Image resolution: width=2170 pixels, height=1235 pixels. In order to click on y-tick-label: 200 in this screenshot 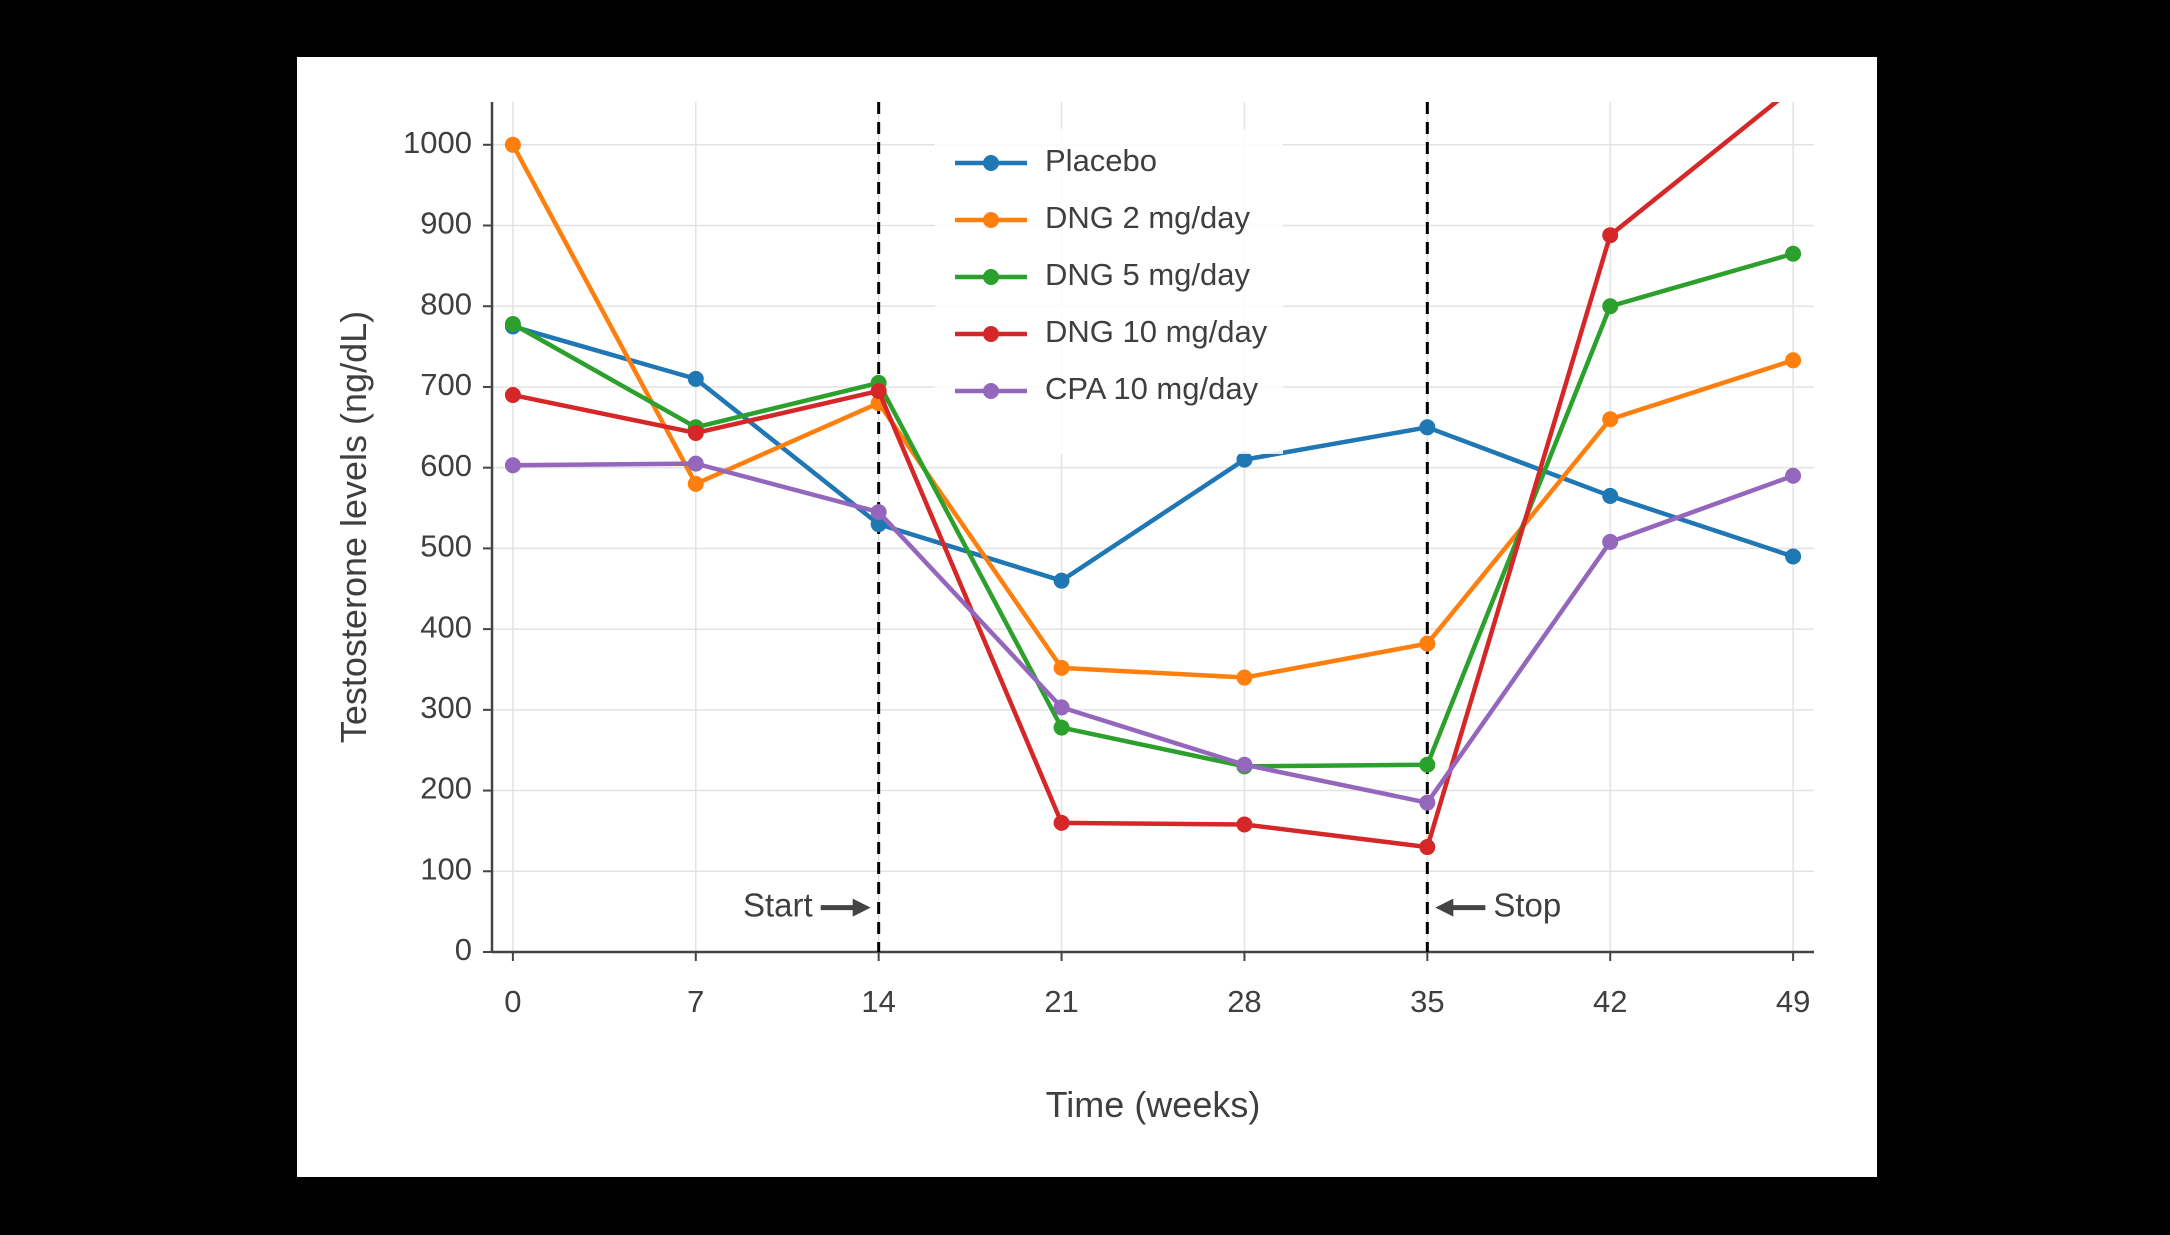, I will do `click(446, 788)`.